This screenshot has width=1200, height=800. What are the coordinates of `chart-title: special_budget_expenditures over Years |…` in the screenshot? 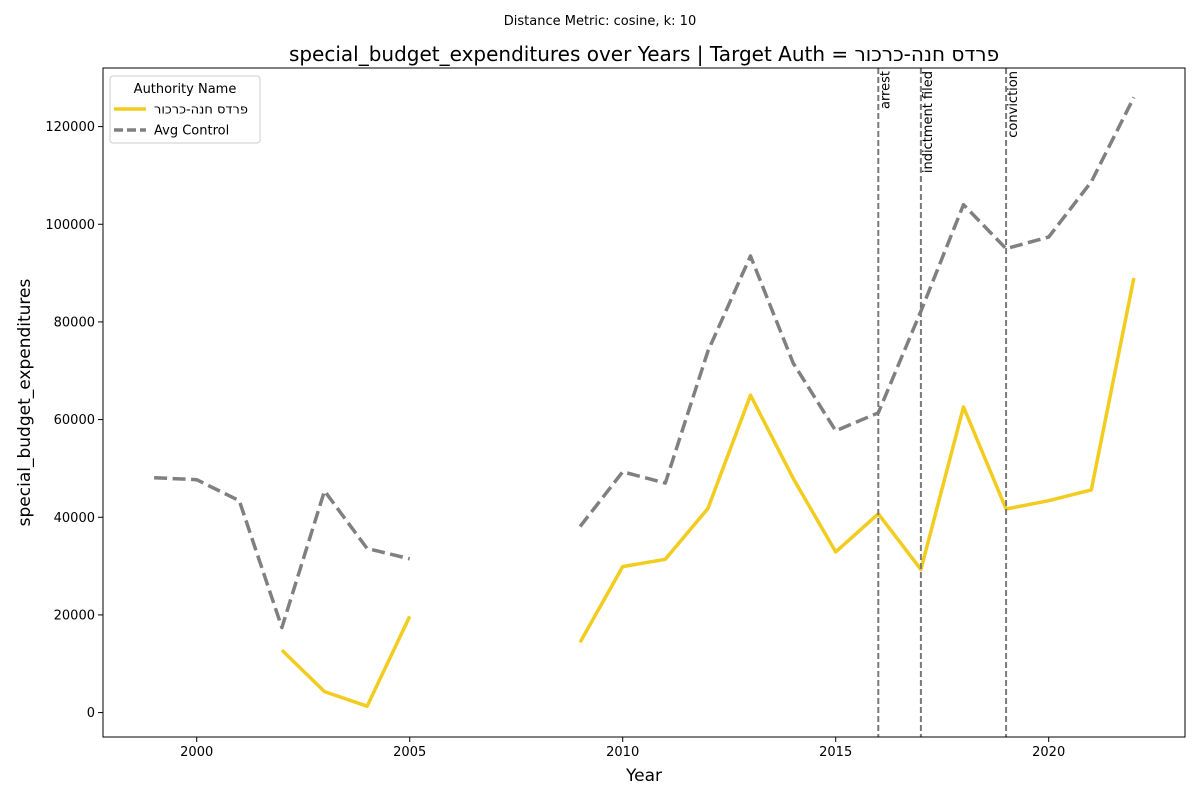 It's located at (644, 54).